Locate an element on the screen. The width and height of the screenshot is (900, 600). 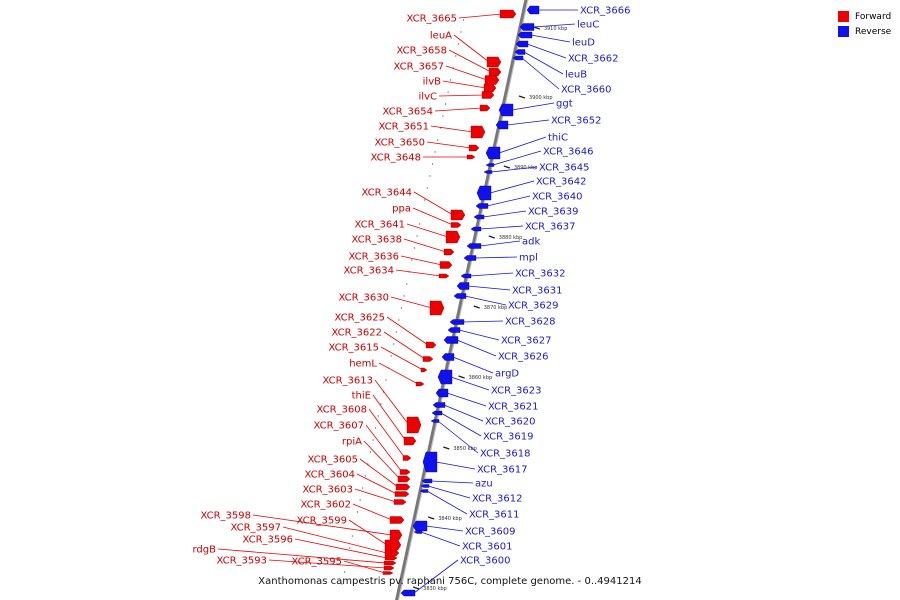
reverse-gene-label: XCR_3620 is located at coordinates (510, 422).